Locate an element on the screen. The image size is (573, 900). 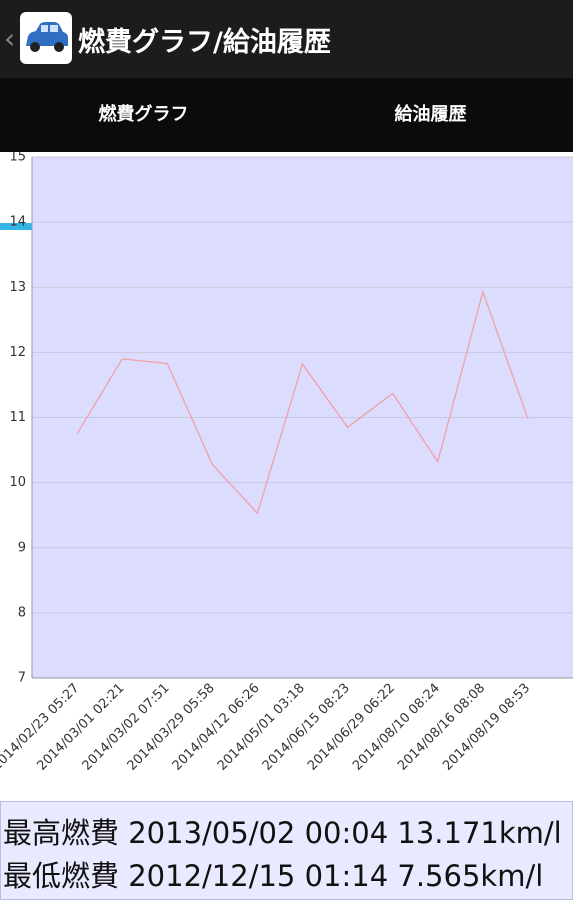
y-tick-label: 11 is located at coordinates (17, 417).